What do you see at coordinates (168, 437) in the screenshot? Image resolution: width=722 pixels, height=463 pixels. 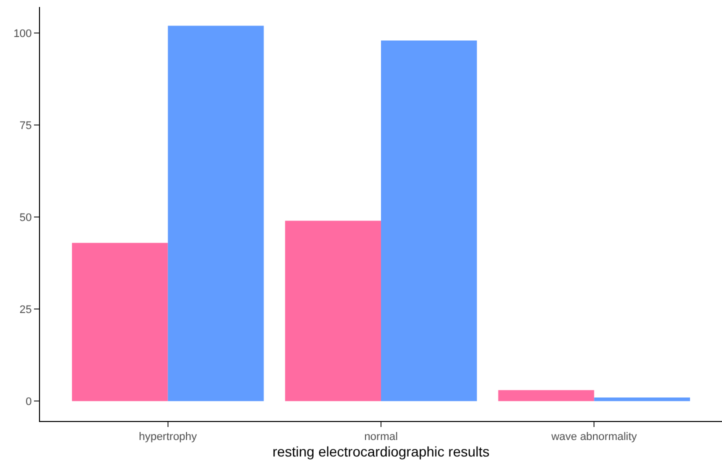 I see `x-tick-label: hypertrophy` at bounding box center [168, 437].